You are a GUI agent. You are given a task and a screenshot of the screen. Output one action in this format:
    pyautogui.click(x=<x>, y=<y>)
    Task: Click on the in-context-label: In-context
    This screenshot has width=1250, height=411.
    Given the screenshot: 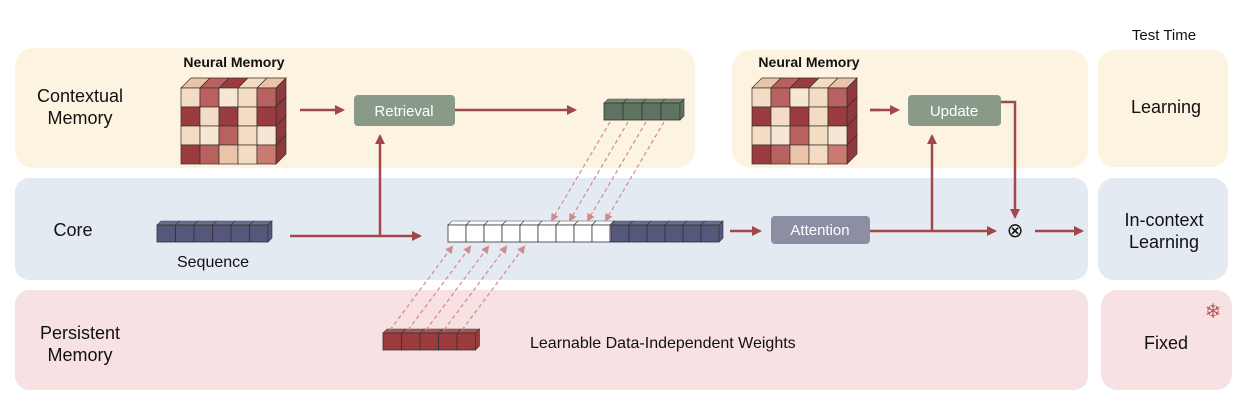 What is the action you would take?
    pyautogui.click(x=1163, y=220)
    